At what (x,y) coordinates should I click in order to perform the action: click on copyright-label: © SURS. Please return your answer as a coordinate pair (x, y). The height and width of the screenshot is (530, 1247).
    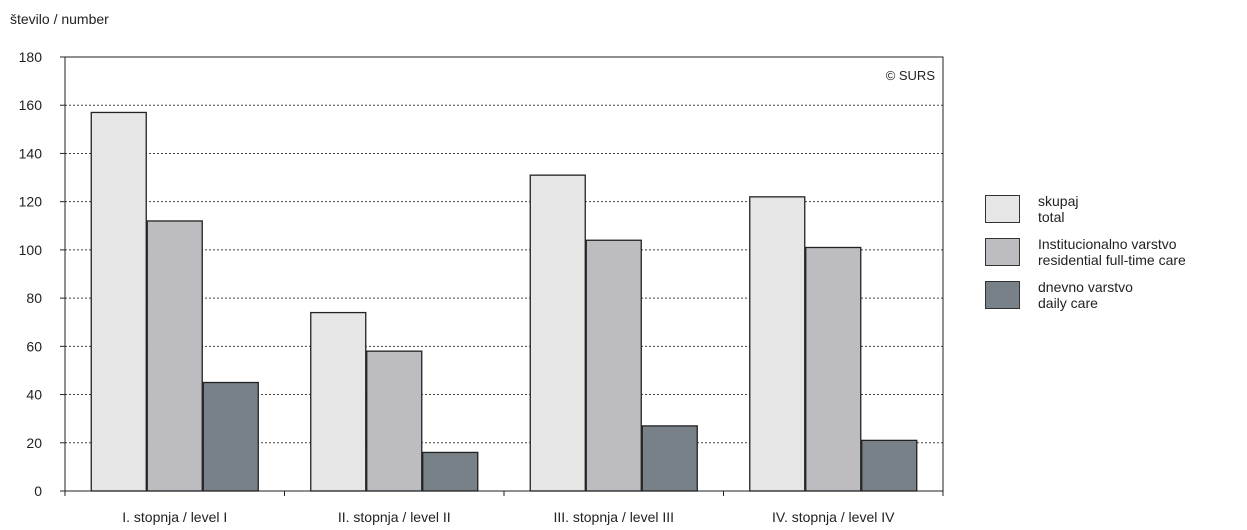
    Looking at the image, I should click on (911, 75).